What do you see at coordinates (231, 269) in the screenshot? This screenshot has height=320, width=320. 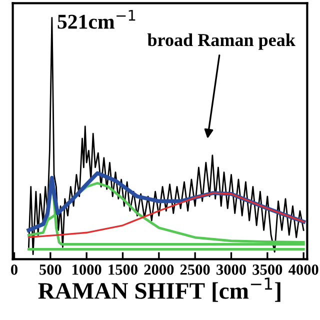 I see `x-tick-label: 3000` at bounding box center [231, 269].